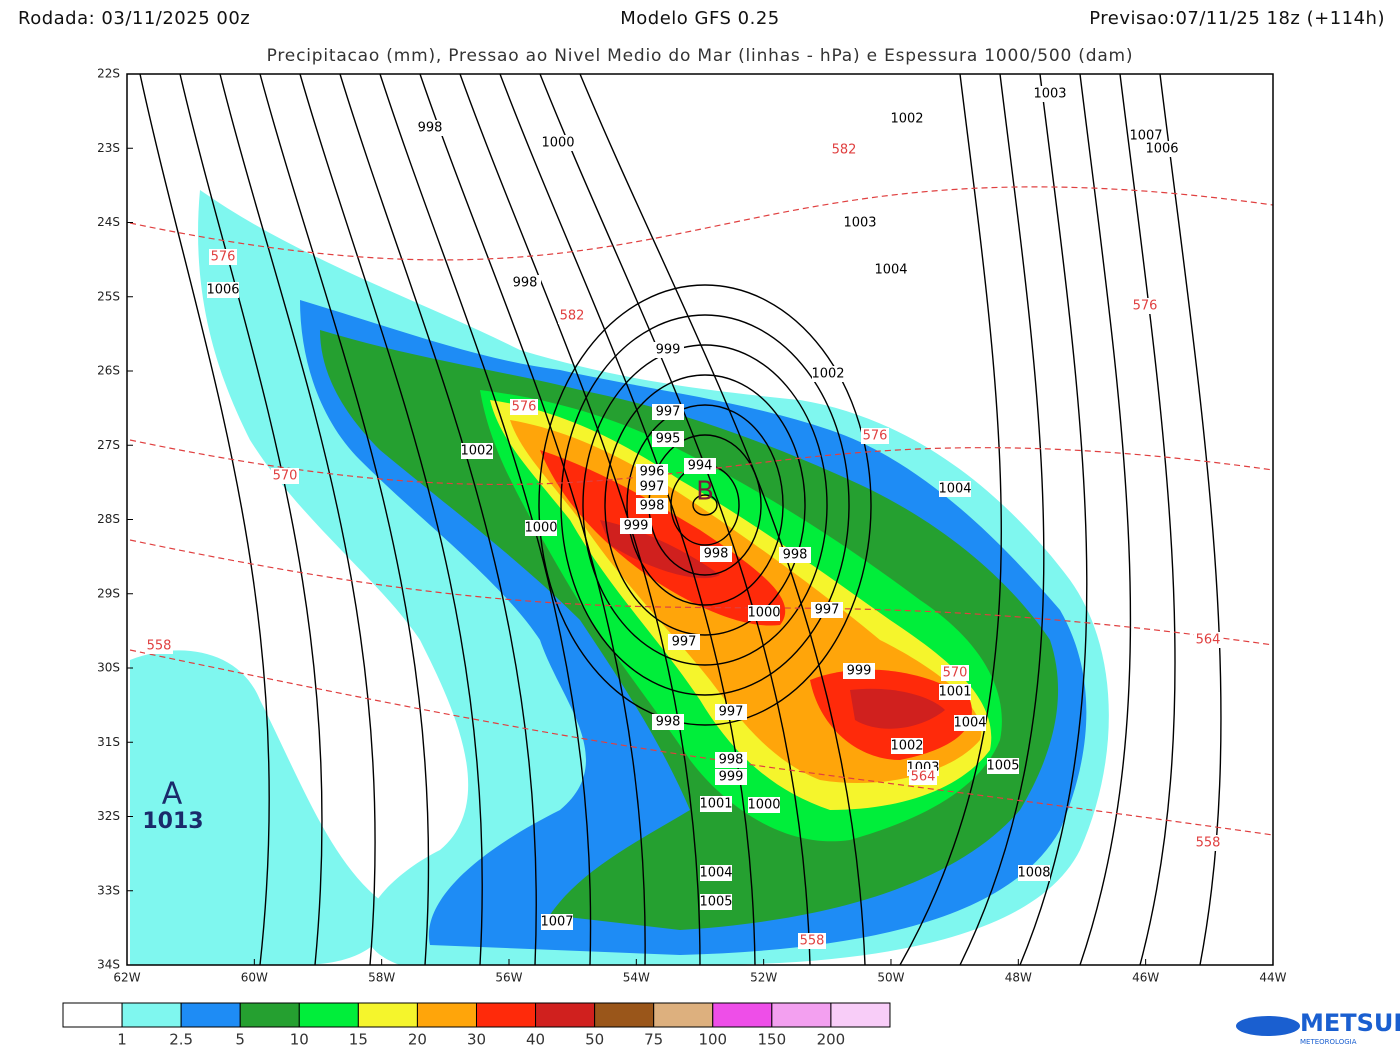 Image resolution: width=1400 pixels, height=1052 pixels. What do you see at coordinates (653, 1040) in the screenshot?
I see `legend-label: 75` at bounding box center [653, 1040].